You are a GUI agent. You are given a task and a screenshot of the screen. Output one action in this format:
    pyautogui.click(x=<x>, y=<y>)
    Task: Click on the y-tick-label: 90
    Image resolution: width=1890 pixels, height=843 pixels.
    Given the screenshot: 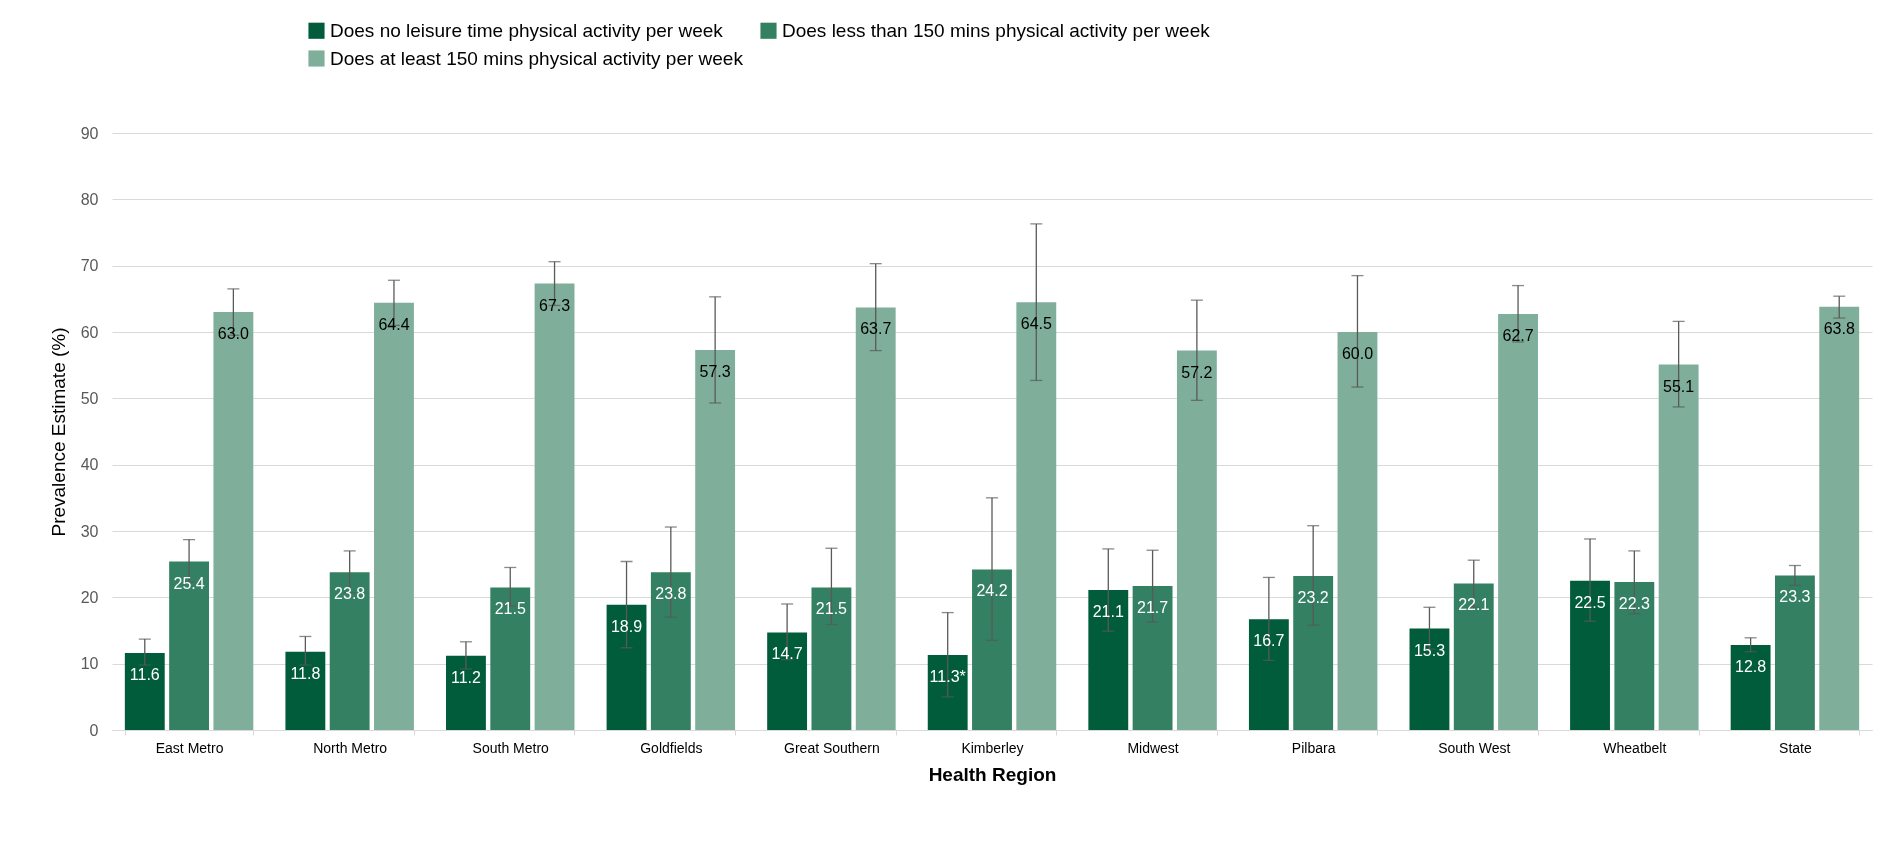 What is the action you would take?
    pyautogui.click(x=89, y=133)
    